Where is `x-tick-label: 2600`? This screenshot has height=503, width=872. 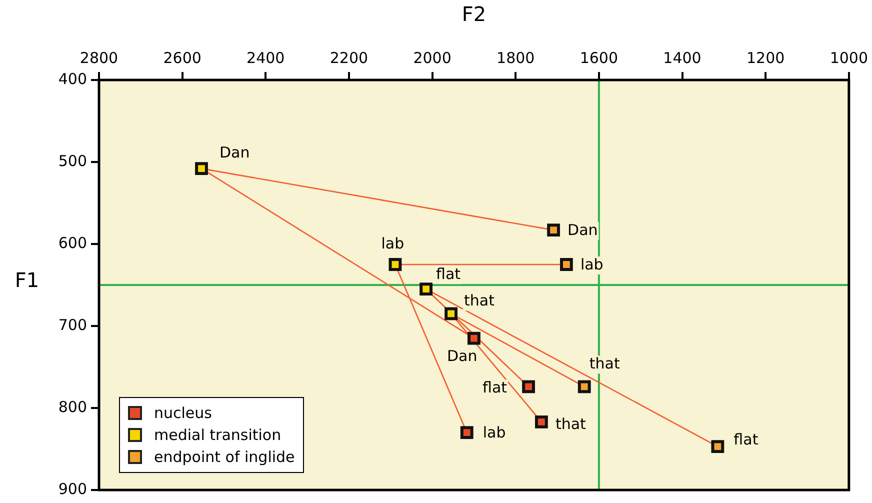
x-tick-label: 2600 is located at coordinates (182, 57).